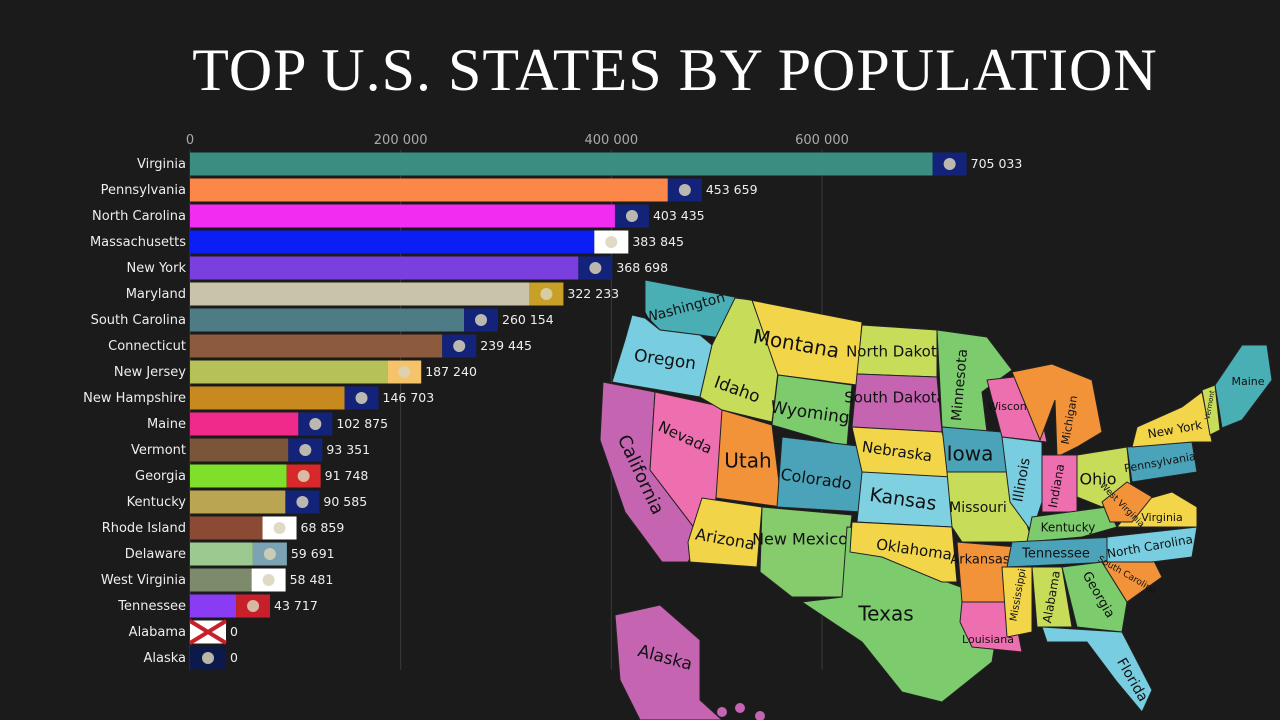 The height and width of the screenshot is (720, 1280). What do you see at coordinates (296, 605) in the screenshot?
I see `value-label: 43 717` at bounding box center [296, 605].